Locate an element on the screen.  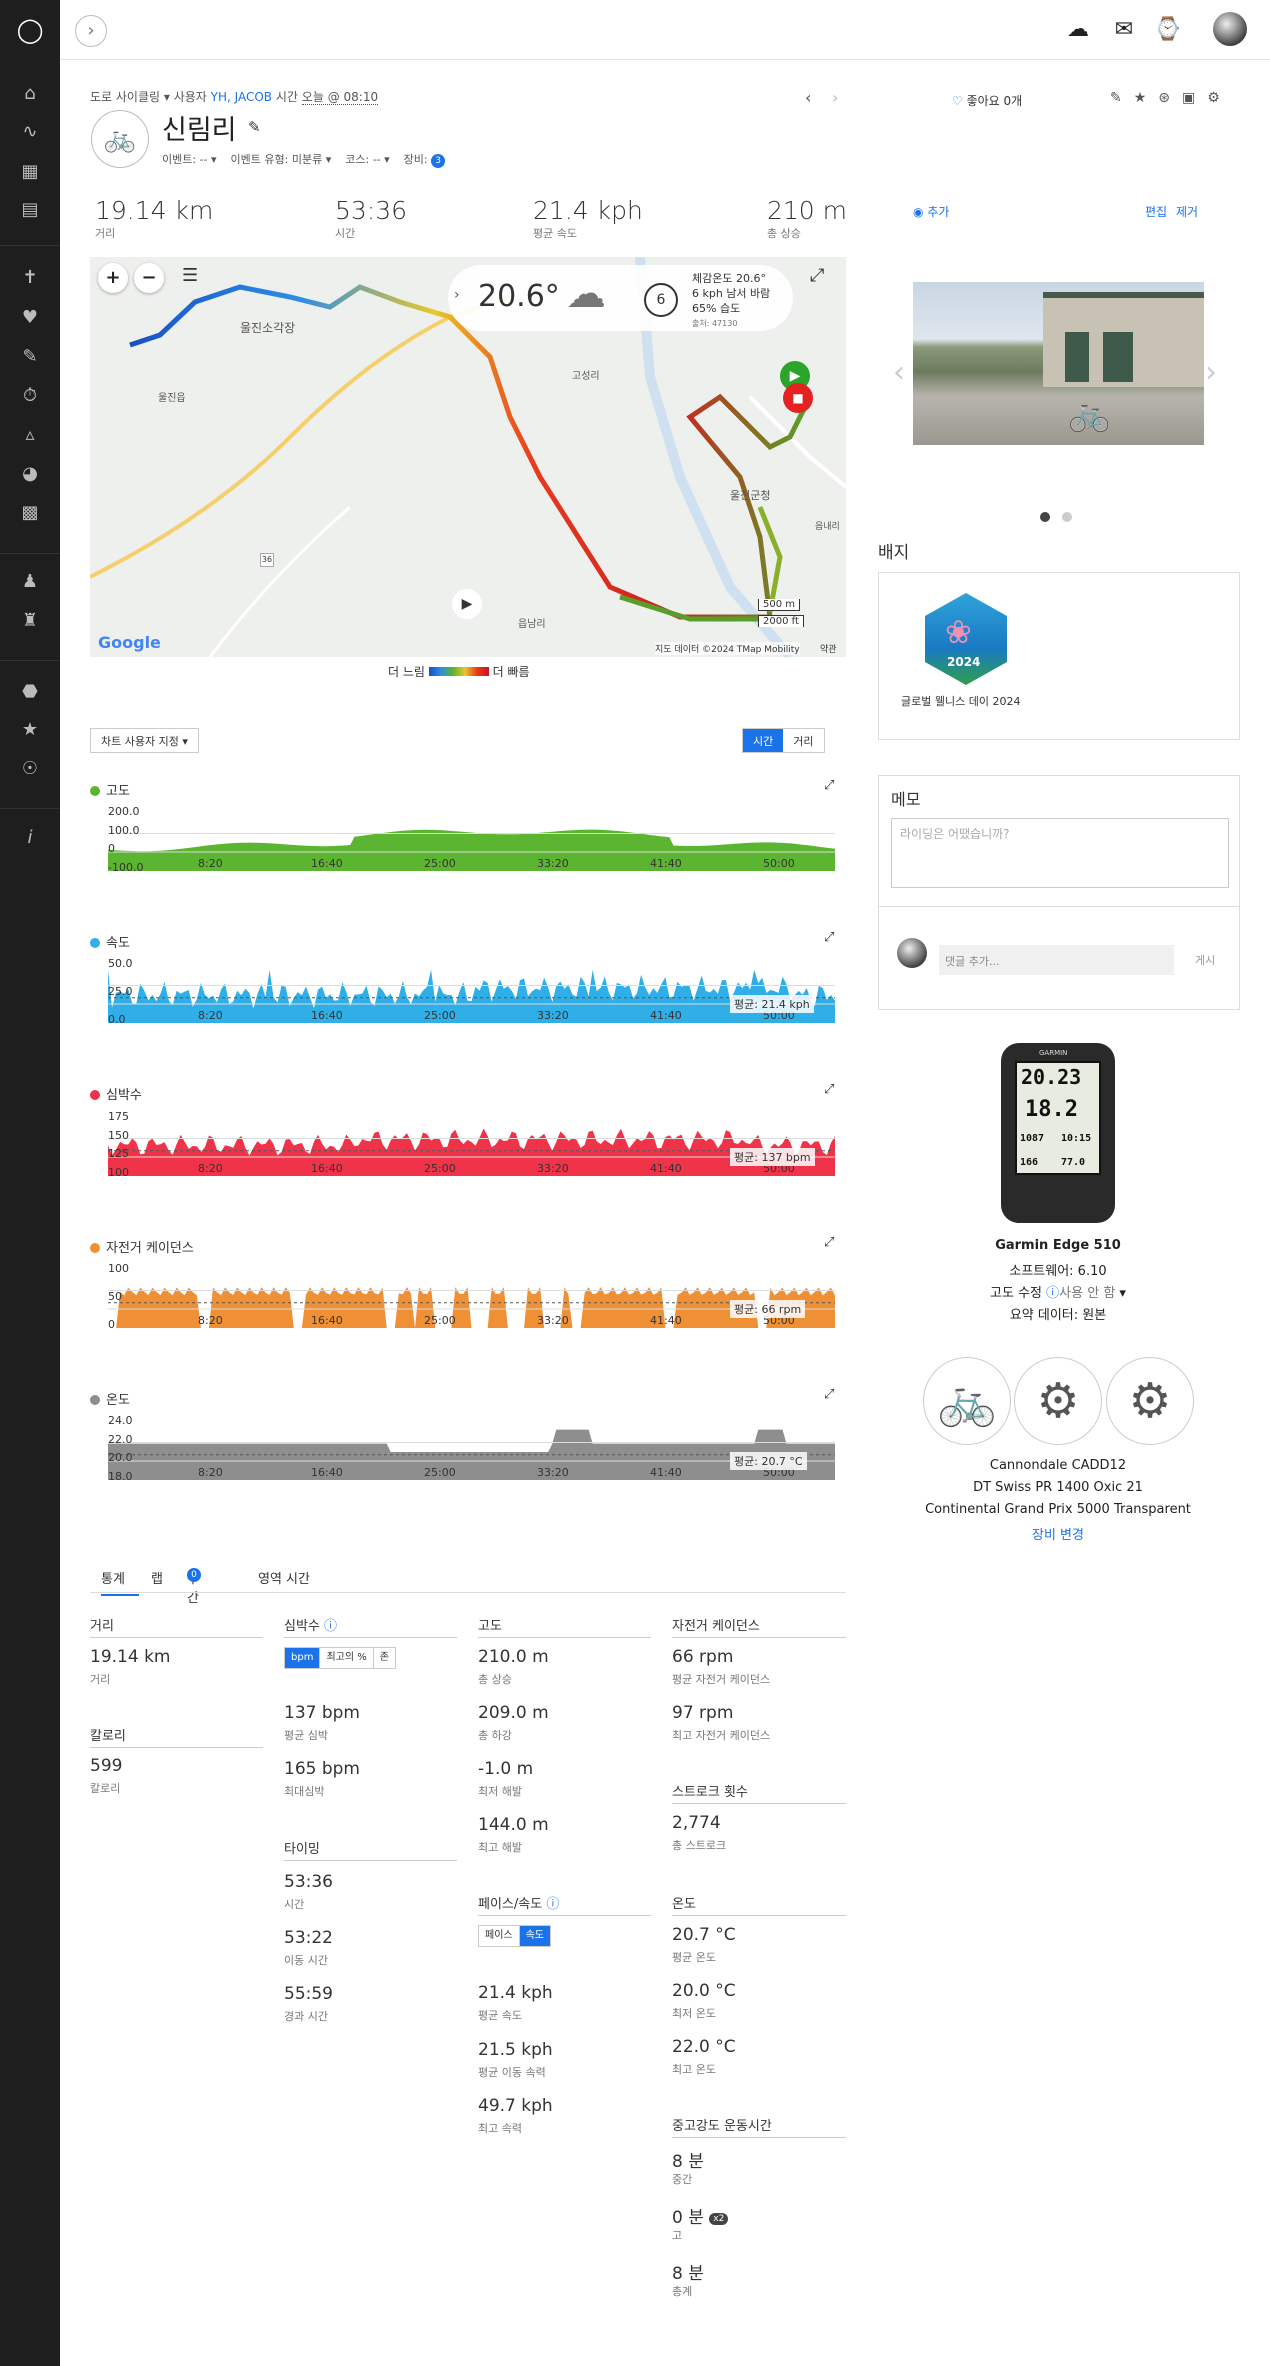
notes-textarea: 라이딩은 어땠습니까? is located at coordinates (1060, 853).